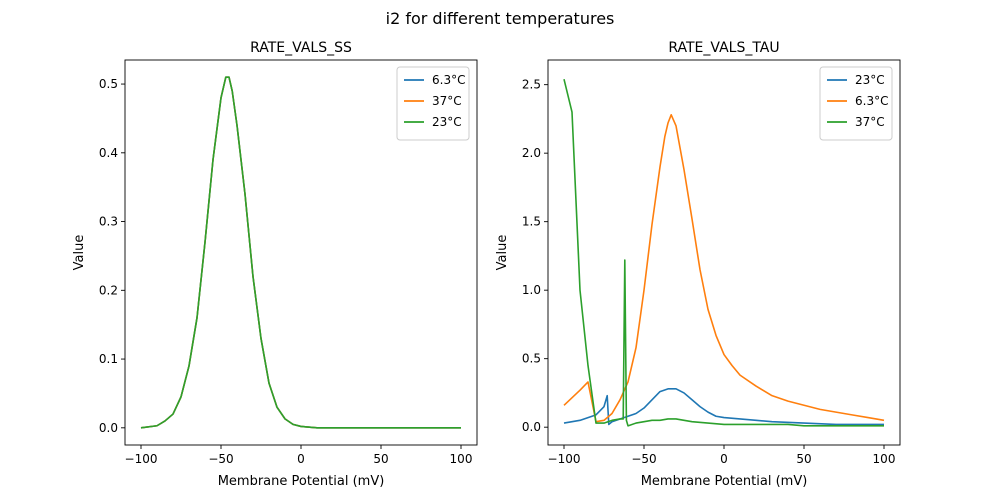 The height and width of the screenshot is (500, 1000). Describe the element at coordinates (531, 222) in the screenshot. I see `y-tick-label: 1.5` at that location.